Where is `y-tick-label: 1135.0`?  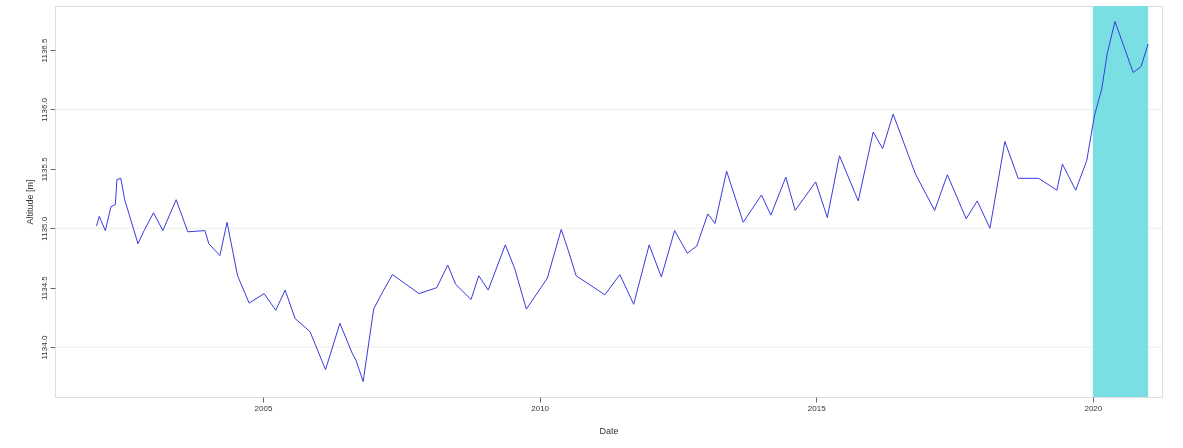
y-tick-label: 1135.0 is located at coordinates (44, 228).